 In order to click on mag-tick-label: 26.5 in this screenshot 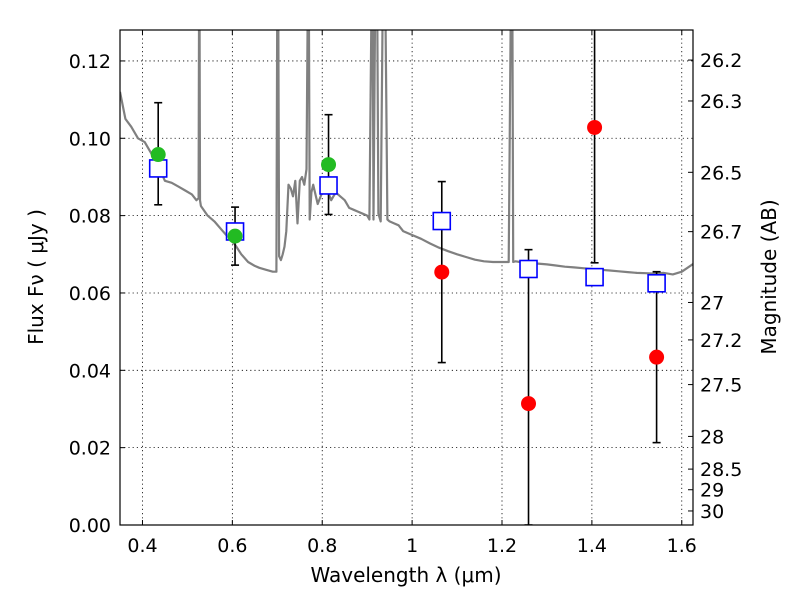, I will do `click(721, 173)`.